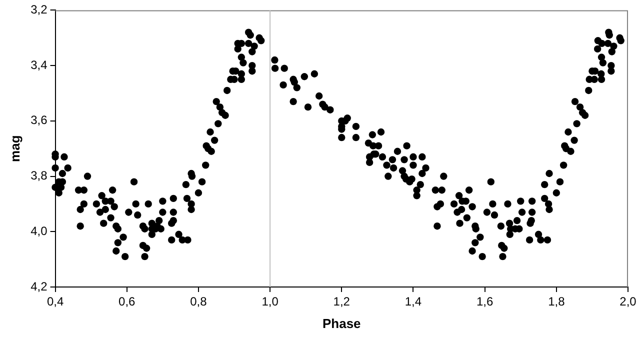 Image resolution: width=640 pixels, height=338 pixels. I want to click on y-tick-label: 4,0, so click(39, 231).